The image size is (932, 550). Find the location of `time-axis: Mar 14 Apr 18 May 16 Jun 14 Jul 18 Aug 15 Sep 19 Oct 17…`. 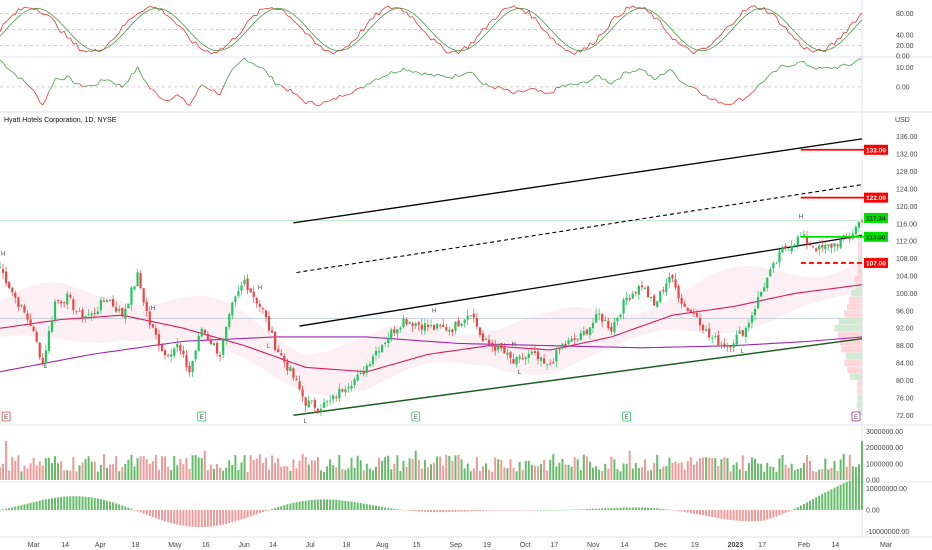

time-axis: Mar 14 Apr 18 May 16 Jun 14 Jul 18 Aug 15 Sep 19 Oct 17… is located at coordinates (460, 545).